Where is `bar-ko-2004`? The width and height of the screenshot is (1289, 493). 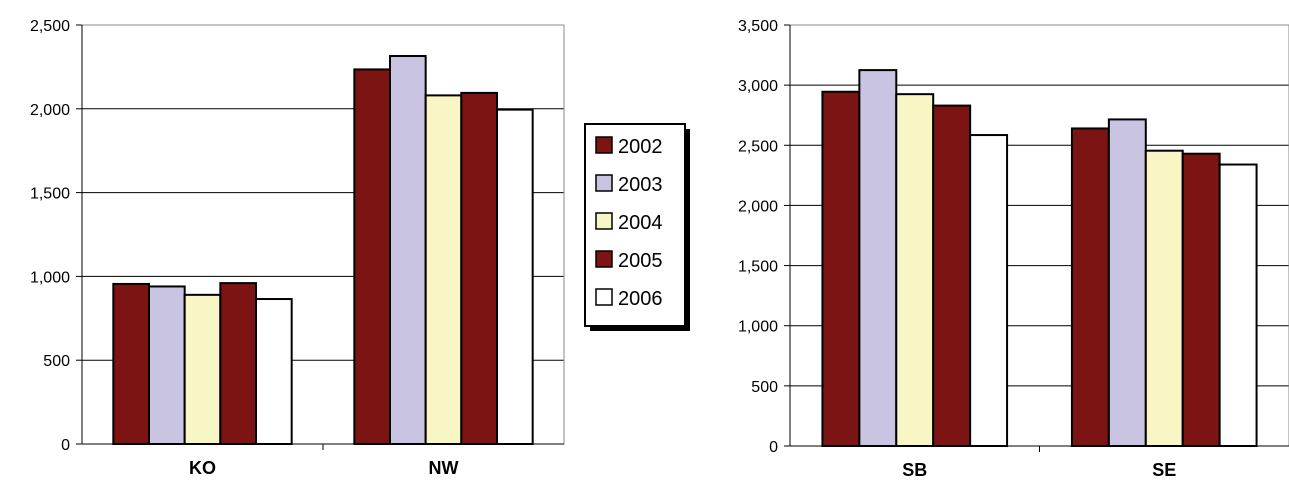 bar-ko-2004 is located at coordinates (202, 369).